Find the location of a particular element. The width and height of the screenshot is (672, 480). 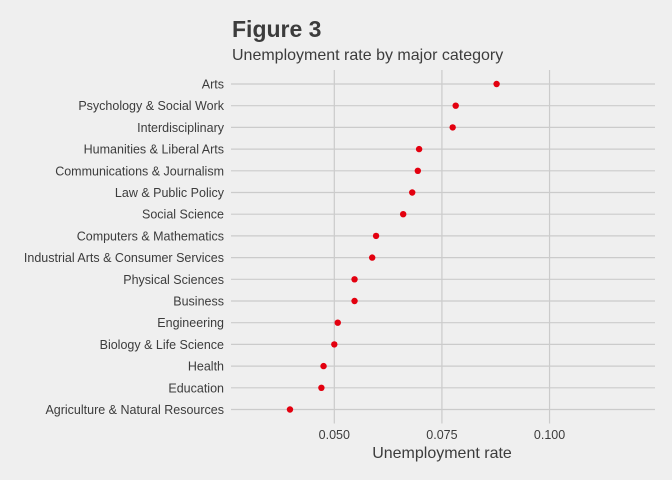

chart-subtitle: Unemployment rate by major category is located at coordinates (367, 55).